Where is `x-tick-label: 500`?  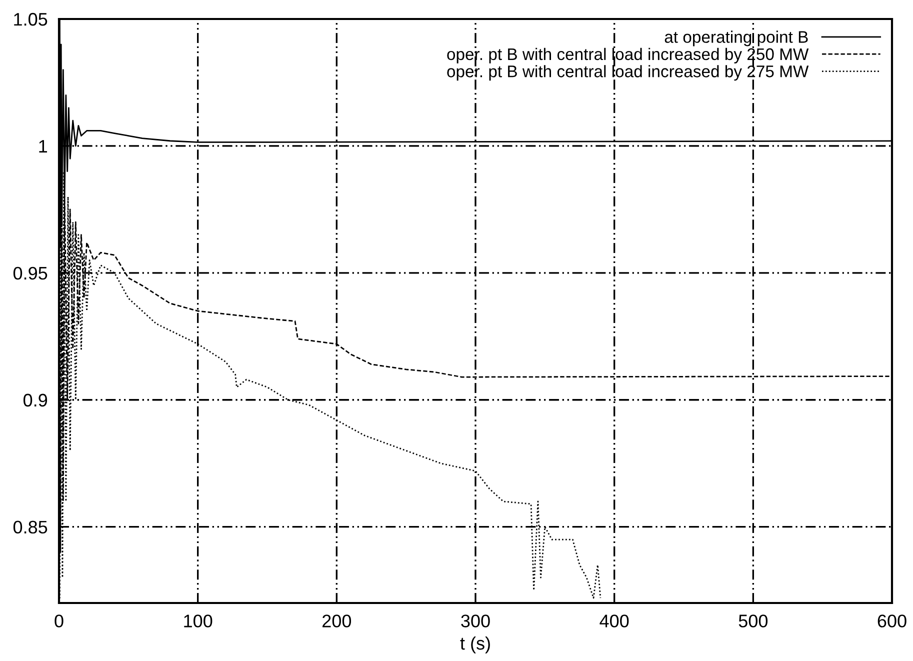
x-tick-label: 500 is located at coordinates (753, 621).